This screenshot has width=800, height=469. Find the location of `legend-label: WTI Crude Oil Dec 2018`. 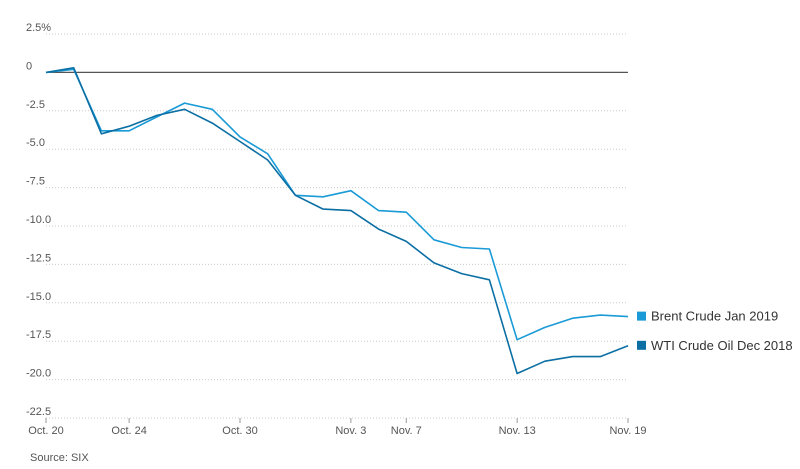

legend-label: WTI Crude Oil Dec 2018 is located at coordinates (722, 345).